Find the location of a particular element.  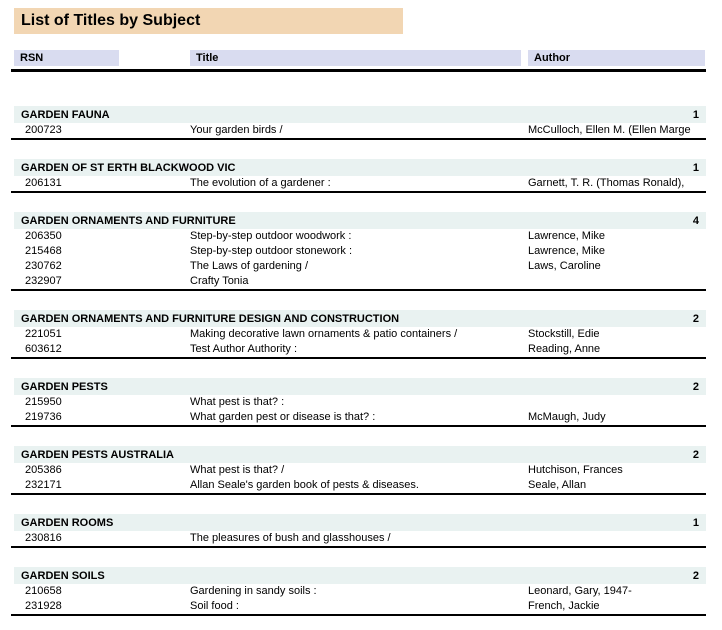

subject-name: GARDEN PESTS AUSTRALIA is located at coordinates (97, 454).